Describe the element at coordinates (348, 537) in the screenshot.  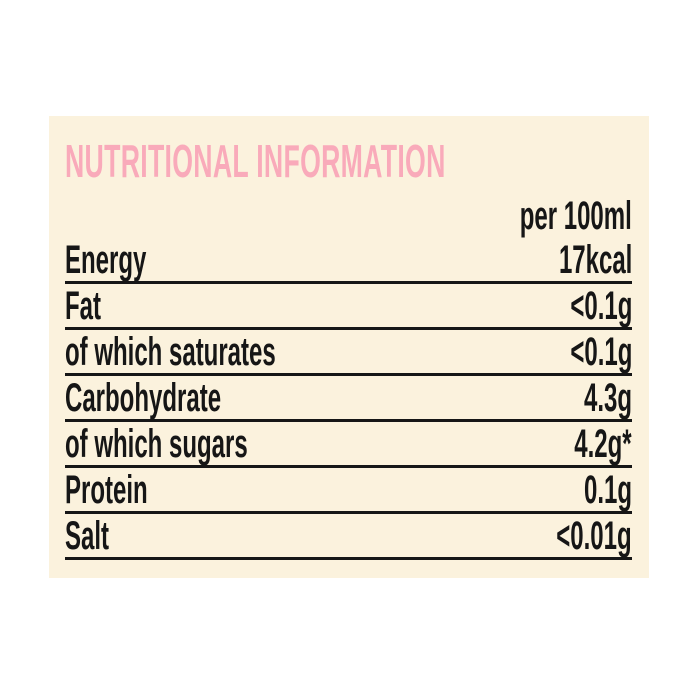
I see `table-row-salt: Salt <0.01g` at that location.